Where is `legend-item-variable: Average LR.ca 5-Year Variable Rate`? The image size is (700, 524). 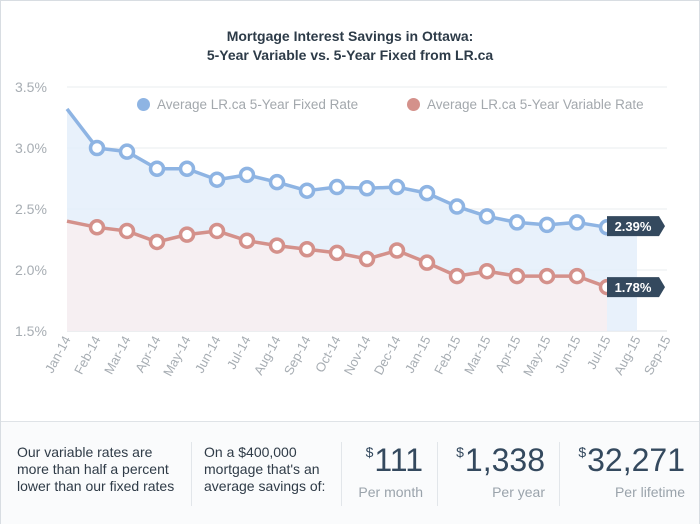
legend-item-variable: Average LR.ca 5-Year Variable Rate is located at coordinates (525, 104).